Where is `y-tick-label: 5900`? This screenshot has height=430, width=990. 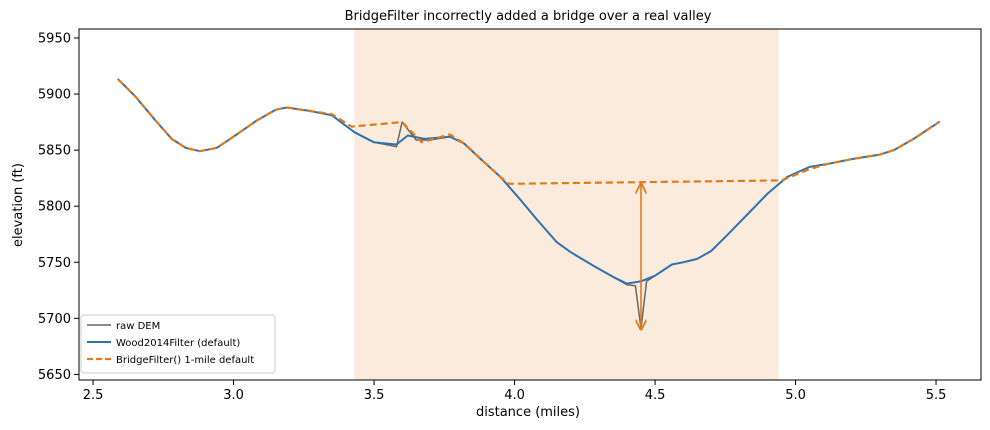
y-tick-label: 5900 is located at coordinates (54, 95).